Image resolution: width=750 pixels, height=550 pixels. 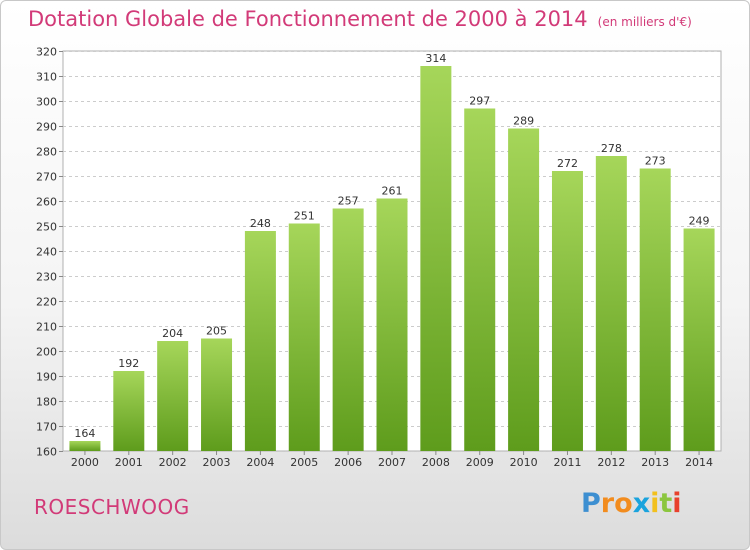 What do you see at coordinates (46, 377) in the screenshot?
I see `y-tick-label: 190` at bounding box center [46, 377].